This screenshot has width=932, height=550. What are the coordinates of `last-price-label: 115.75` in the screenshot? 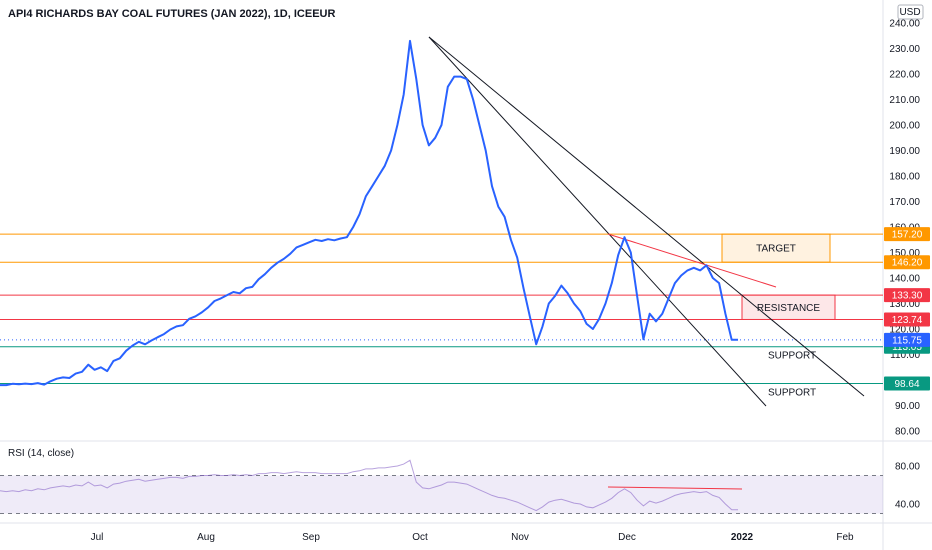 It's located at (907, 340).